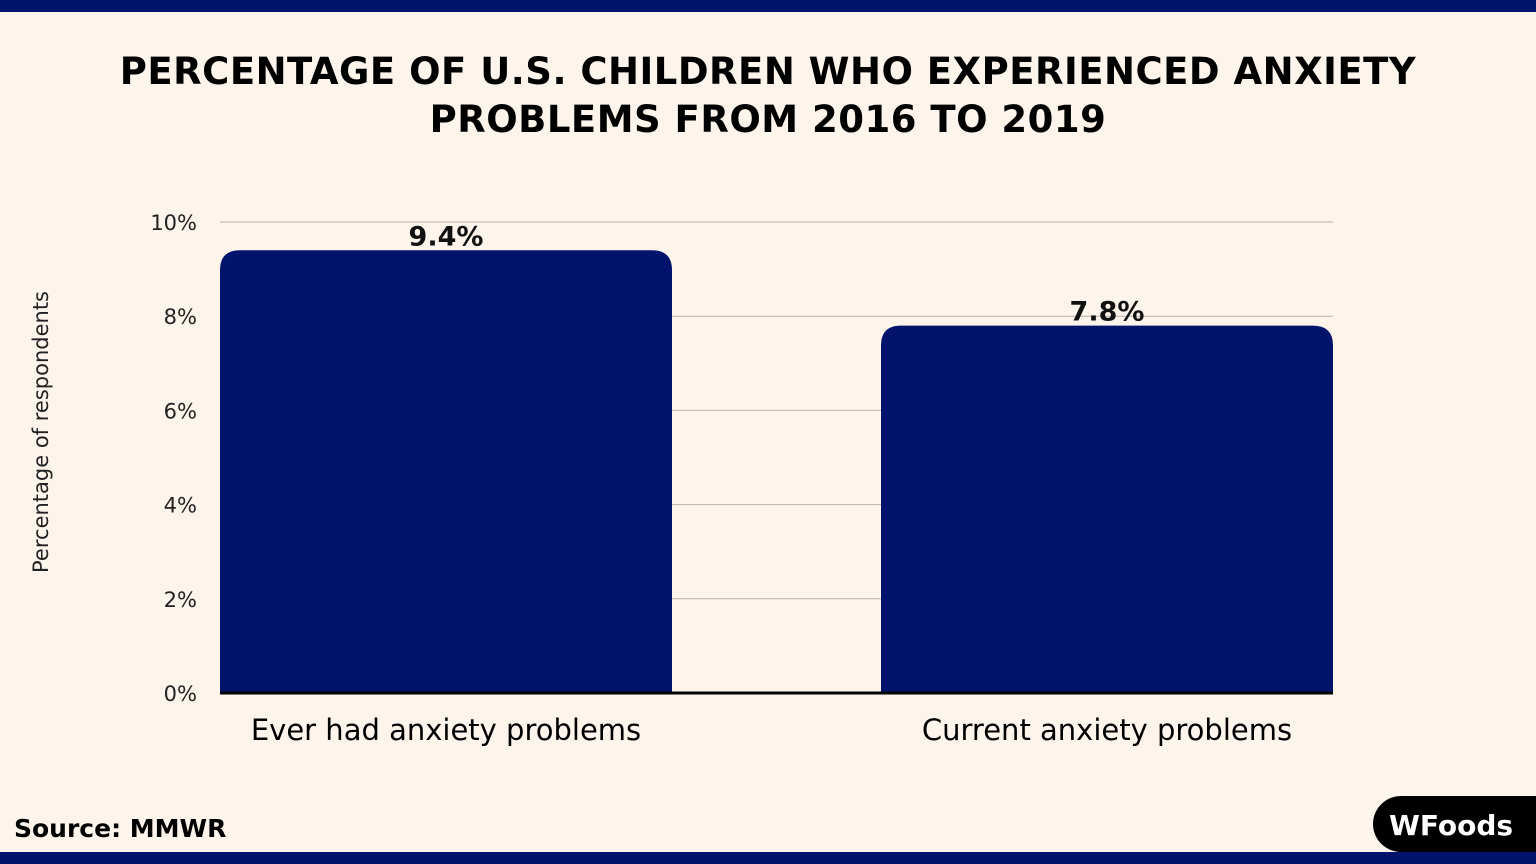 The image size is (1536, 864). What do you see at coordinates (768, 6) in the screenshot?
I see `top-border` at bounding box center [768, 6].